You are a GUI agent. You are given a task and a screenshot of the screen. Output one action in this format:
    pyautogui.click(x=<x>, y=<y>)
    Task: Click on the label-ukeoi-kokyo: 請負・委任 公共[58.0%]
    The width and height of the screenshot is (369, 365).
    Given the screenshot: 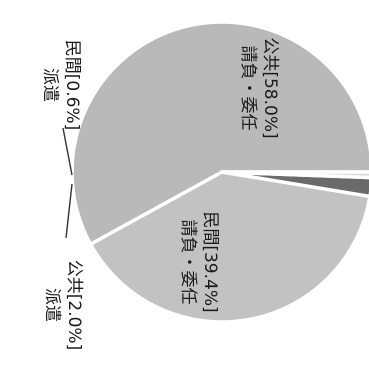 What is the action you would take?
    pyautogui.click(x=259, y=87)
    